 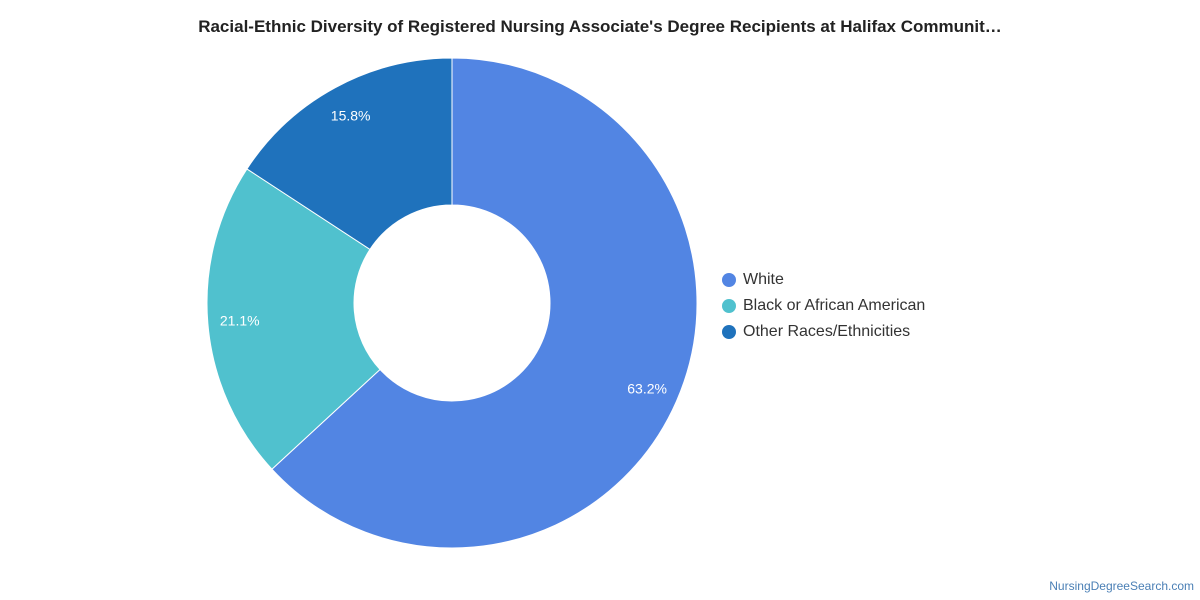 I want to click on donut-slice-other-races-ethnicities, so click(x=349, y=154).